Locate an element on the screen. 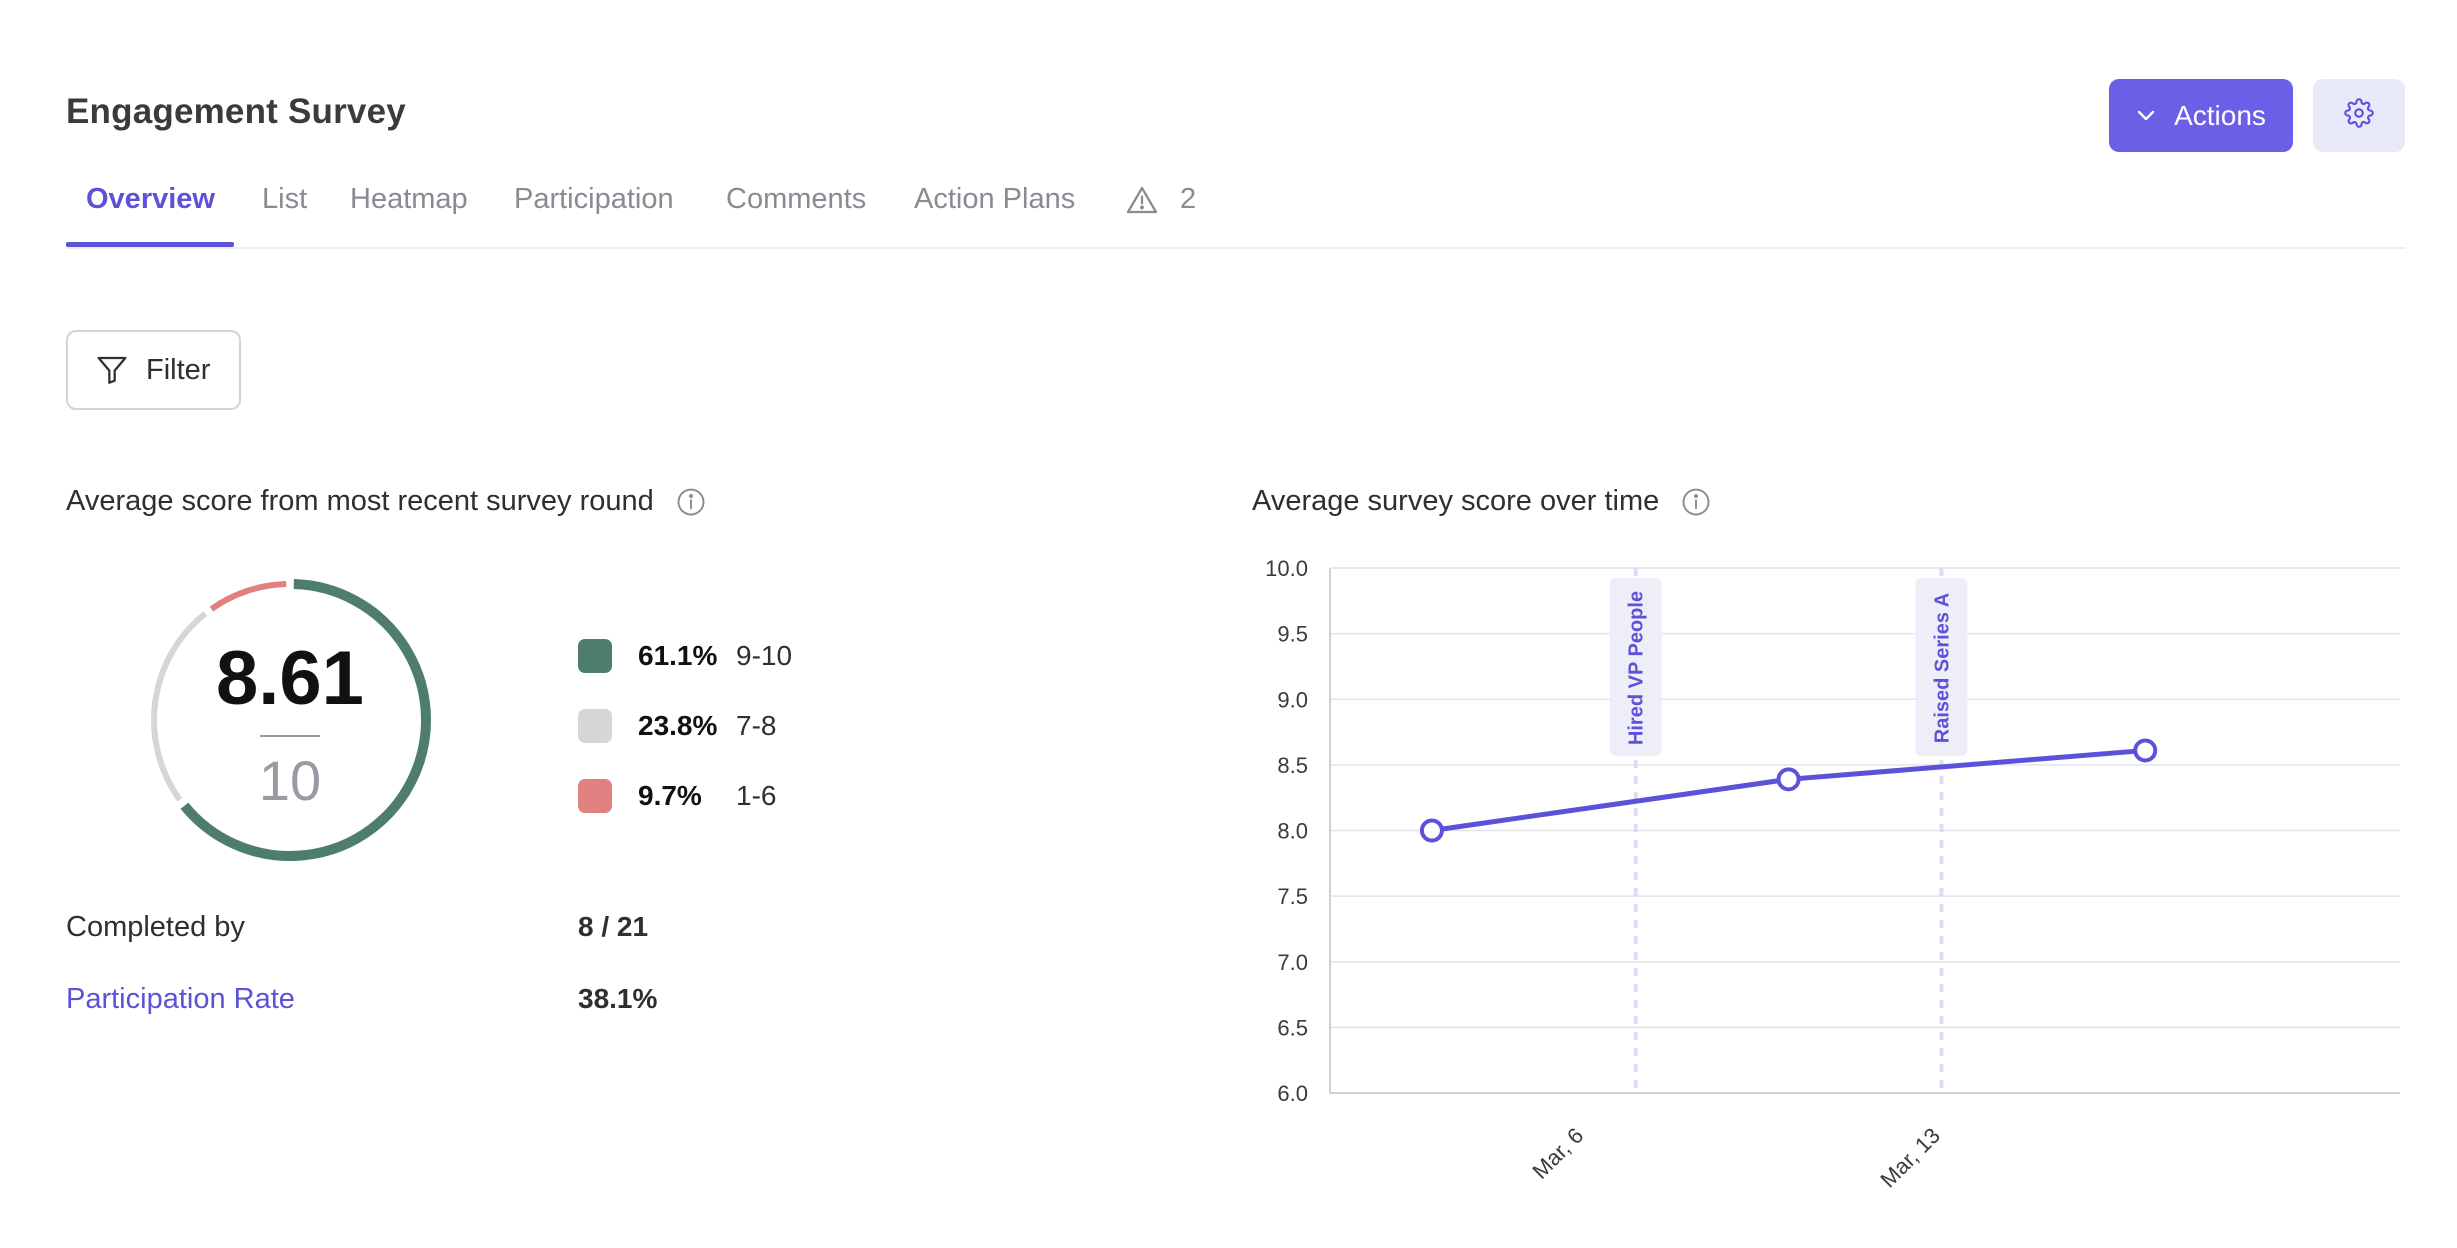 This screenshot has height=1248, width=2457. donut-segment-high is located at coordinates (305, 720).